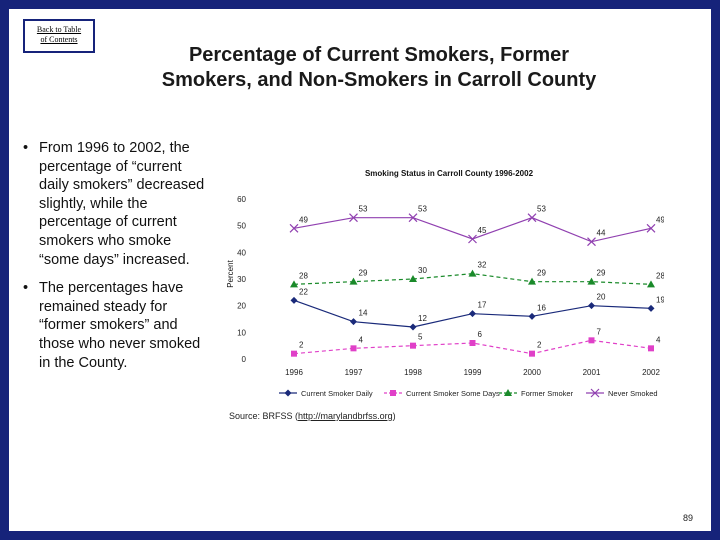 Image resolution: width=720 pixels, height=540 pixels. Describe the element at coordinates (264, 416) in the screenshot. I see `source-prefix: Source: BRFSS (` at that location.